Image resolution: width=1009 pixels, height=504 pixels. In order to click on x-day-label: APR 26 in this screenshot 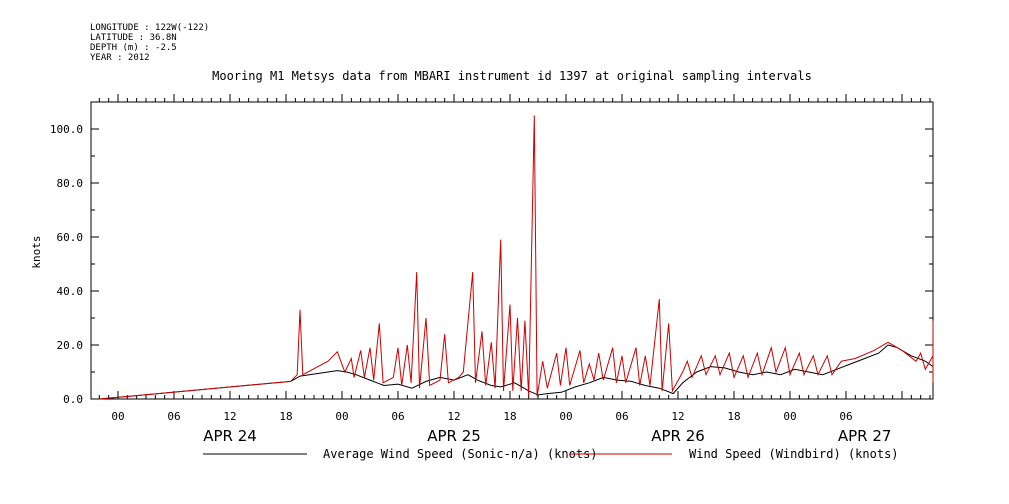, I will do `click(678, 436)`.